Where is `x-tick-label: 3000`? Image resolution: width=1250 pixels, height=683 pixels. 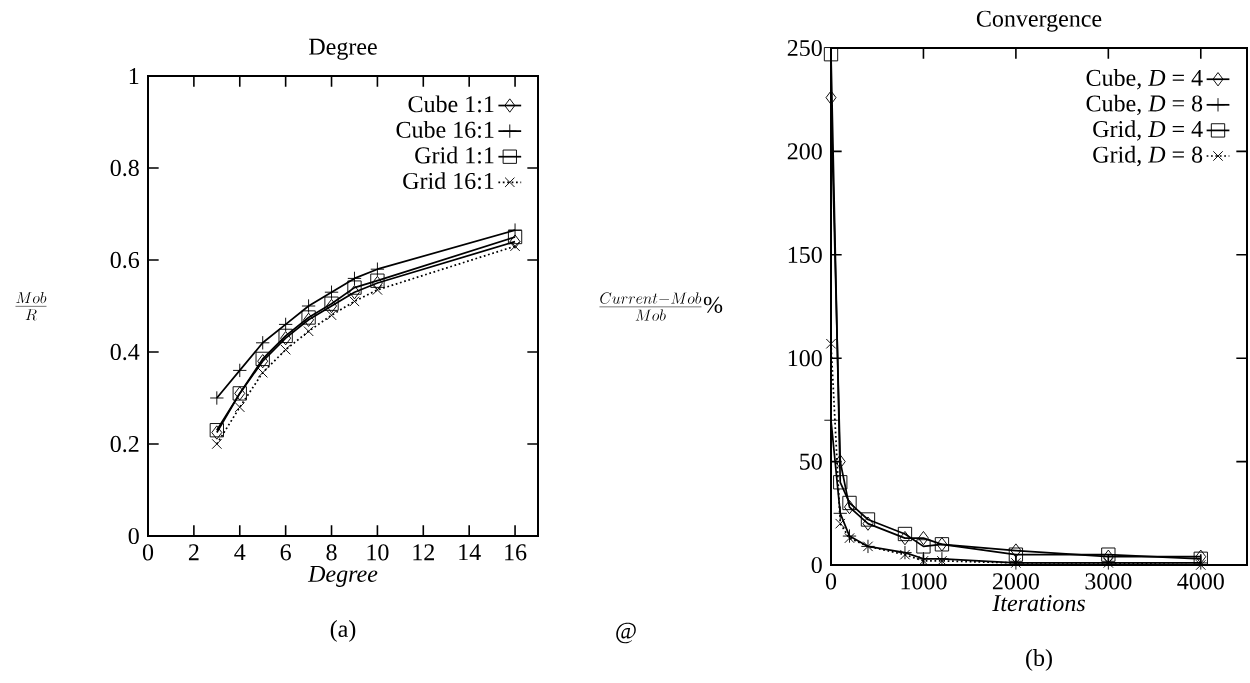
x-tick-label: 3000 is located at coordinates (1108, 581).